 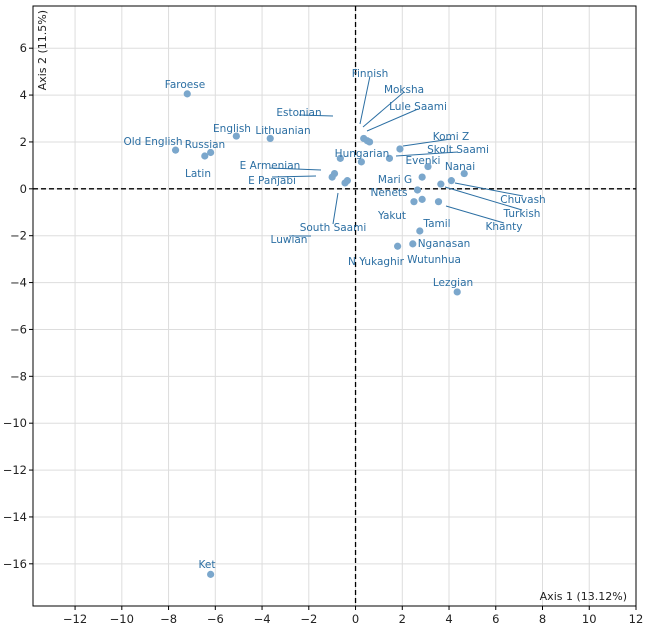 I want to click on x-axis-ticks: −12 −10 −8 −6 −4 −2 0 2 4 6 8 10 12, so click(x=353, y=616).